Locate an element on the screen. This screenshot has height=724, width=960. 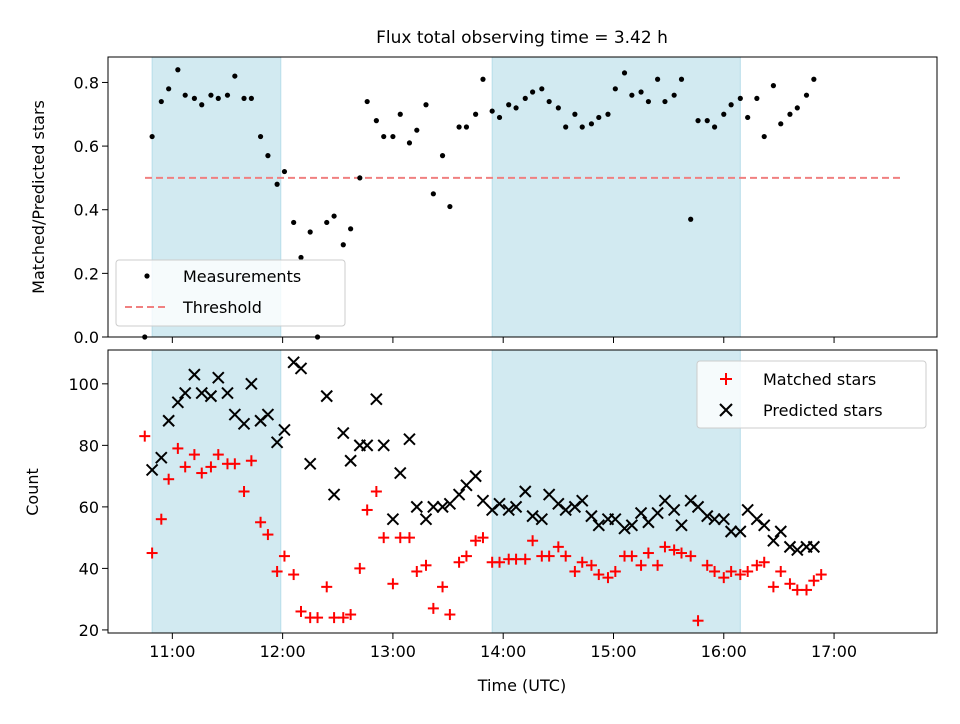
y-tick-label: 60 is located at coordinates (89, 507).